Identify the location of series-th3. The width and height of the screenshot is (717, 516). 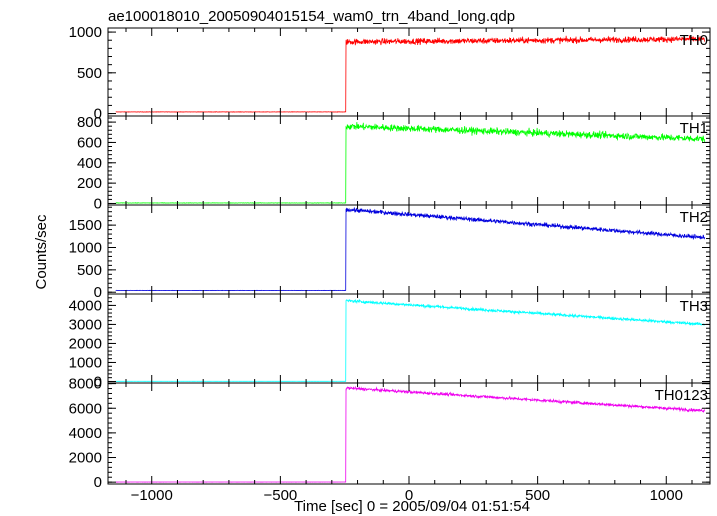
(410, 340).